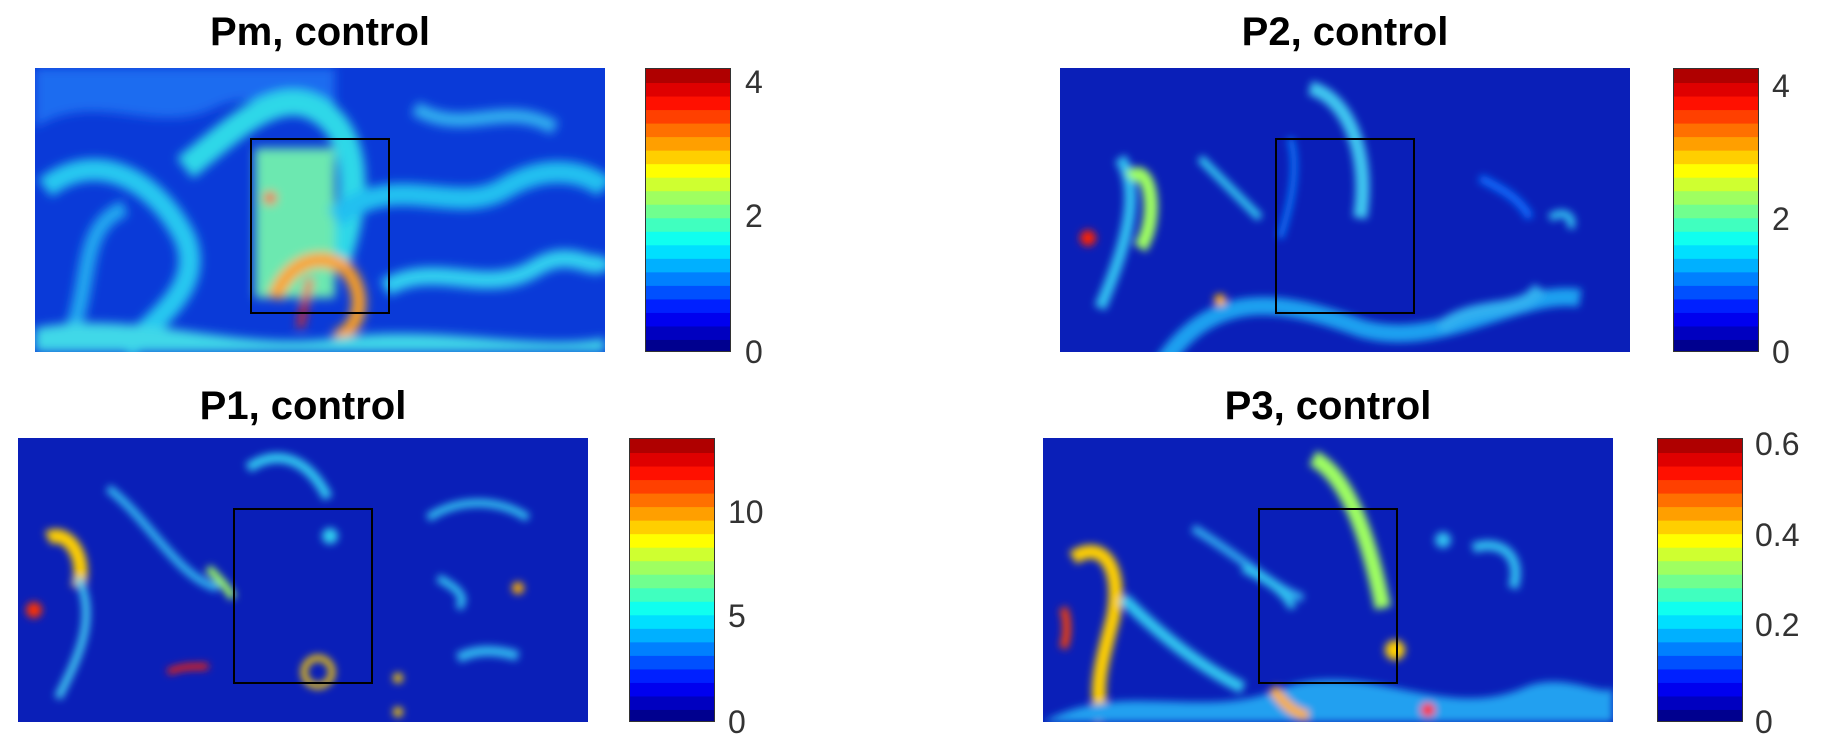 Image resolution: width=1828 pixels, height=756 pixels. What do you see at coordinates (303, 406) in the screenshot?
I see `panel-title: P1, control` at bounding box center [303, 406].